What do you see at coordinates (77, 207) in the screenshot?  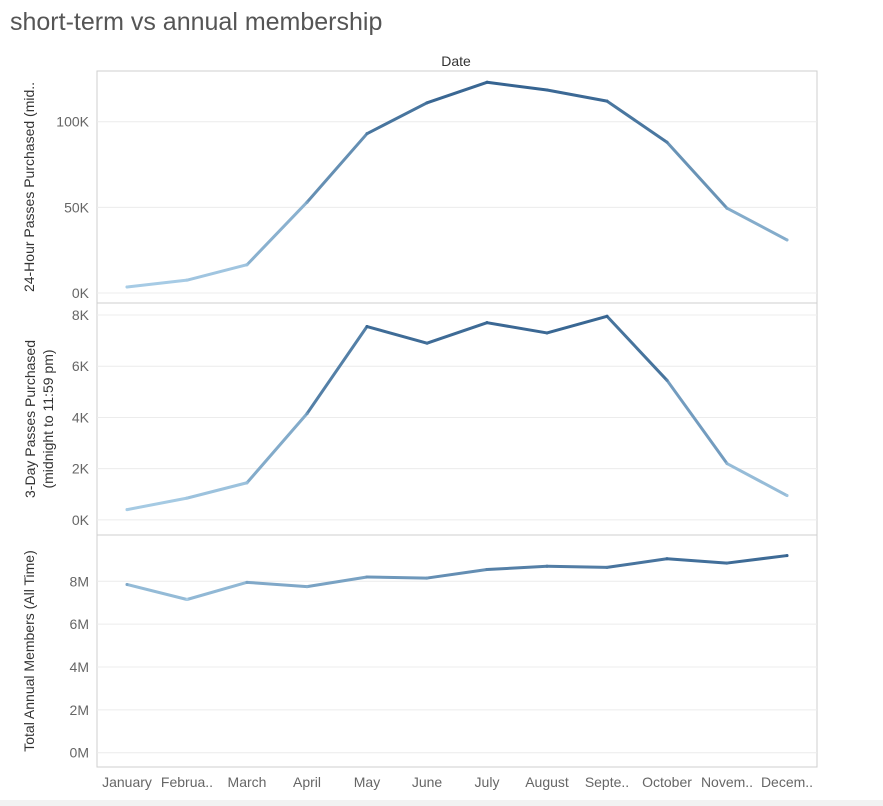 I see `y-tick-label: 50K` at bounding box center [77, 207].